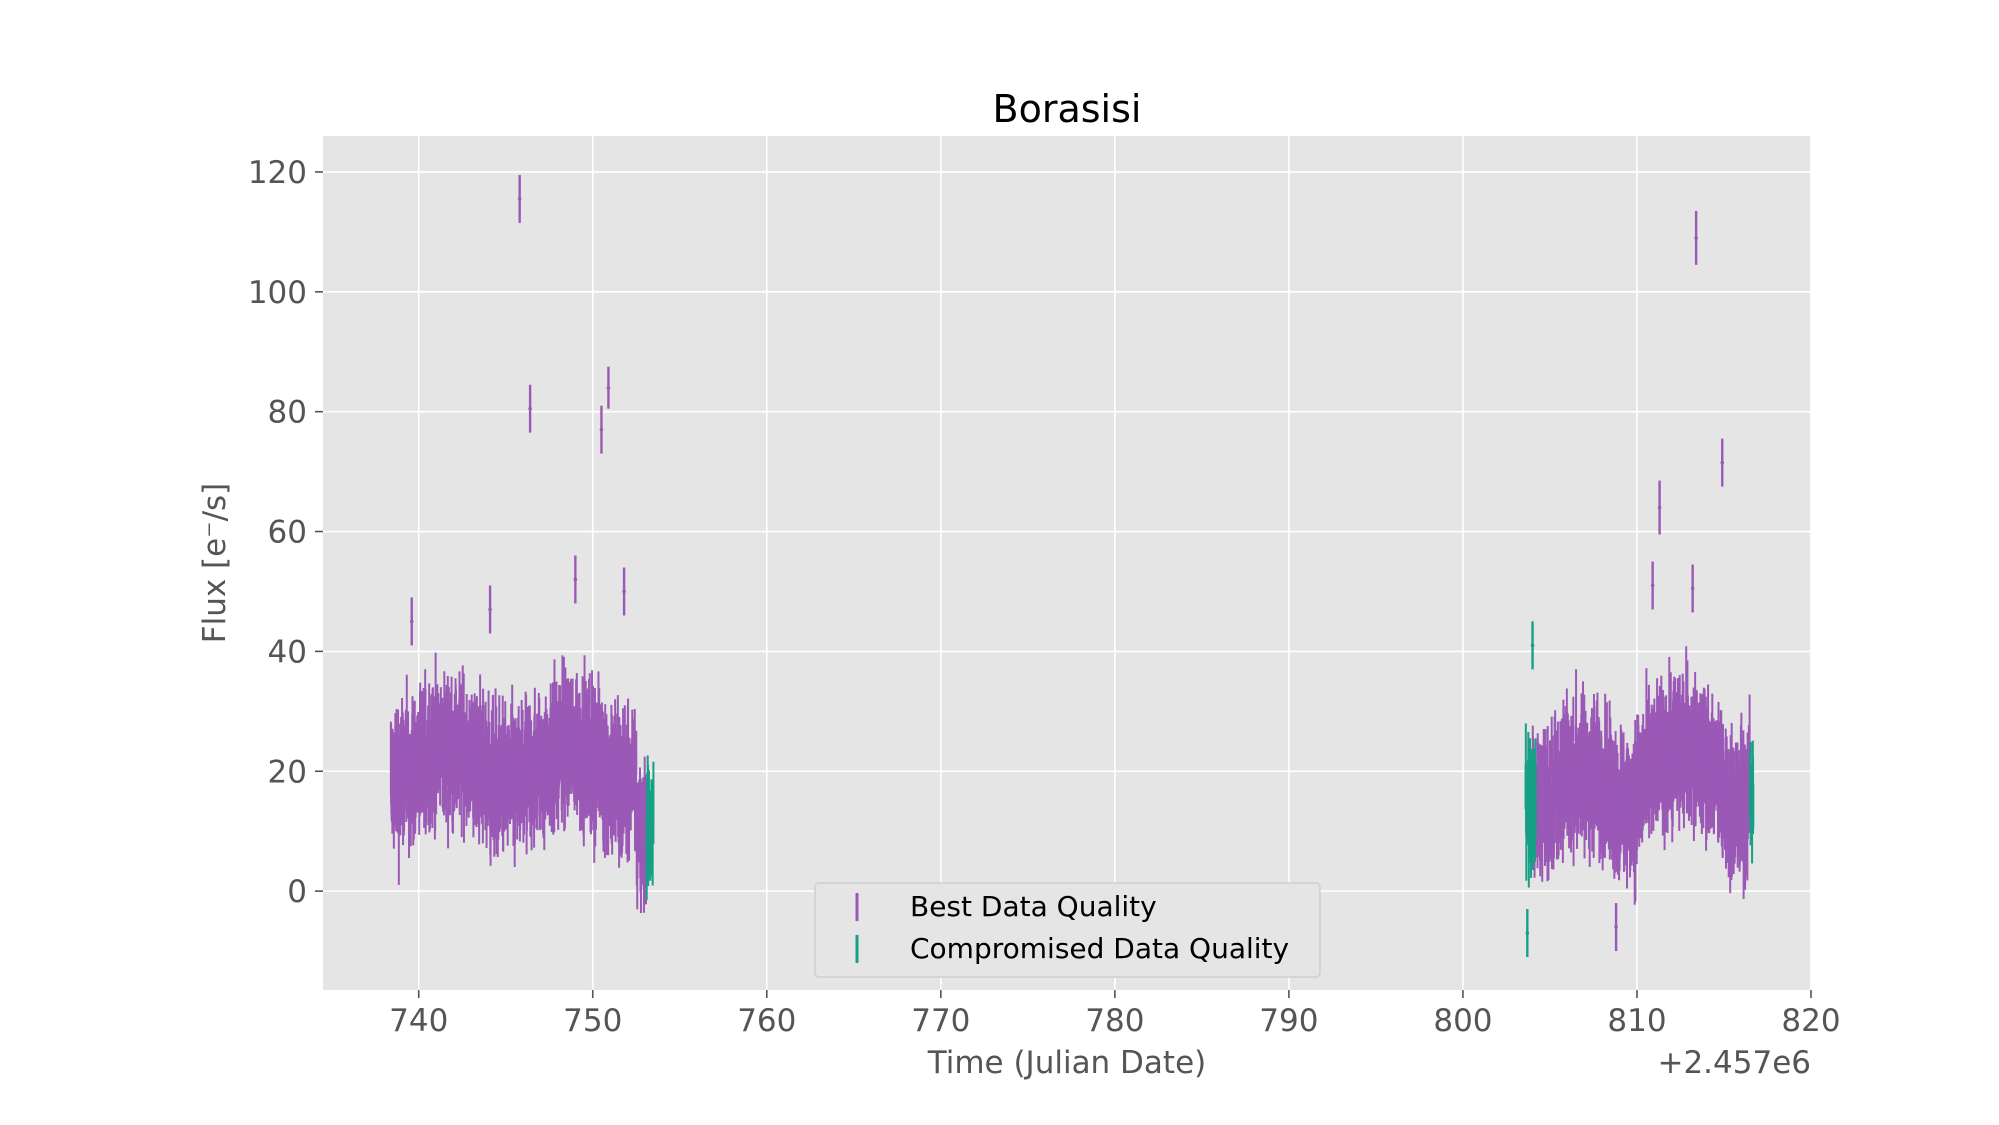 The width and height of the screenshot is (1999, 1125). What do you see at coordinates (766, 1021) in the screenshot?
I see `x-tick-label: 760` at bounding box center [766, 1021].